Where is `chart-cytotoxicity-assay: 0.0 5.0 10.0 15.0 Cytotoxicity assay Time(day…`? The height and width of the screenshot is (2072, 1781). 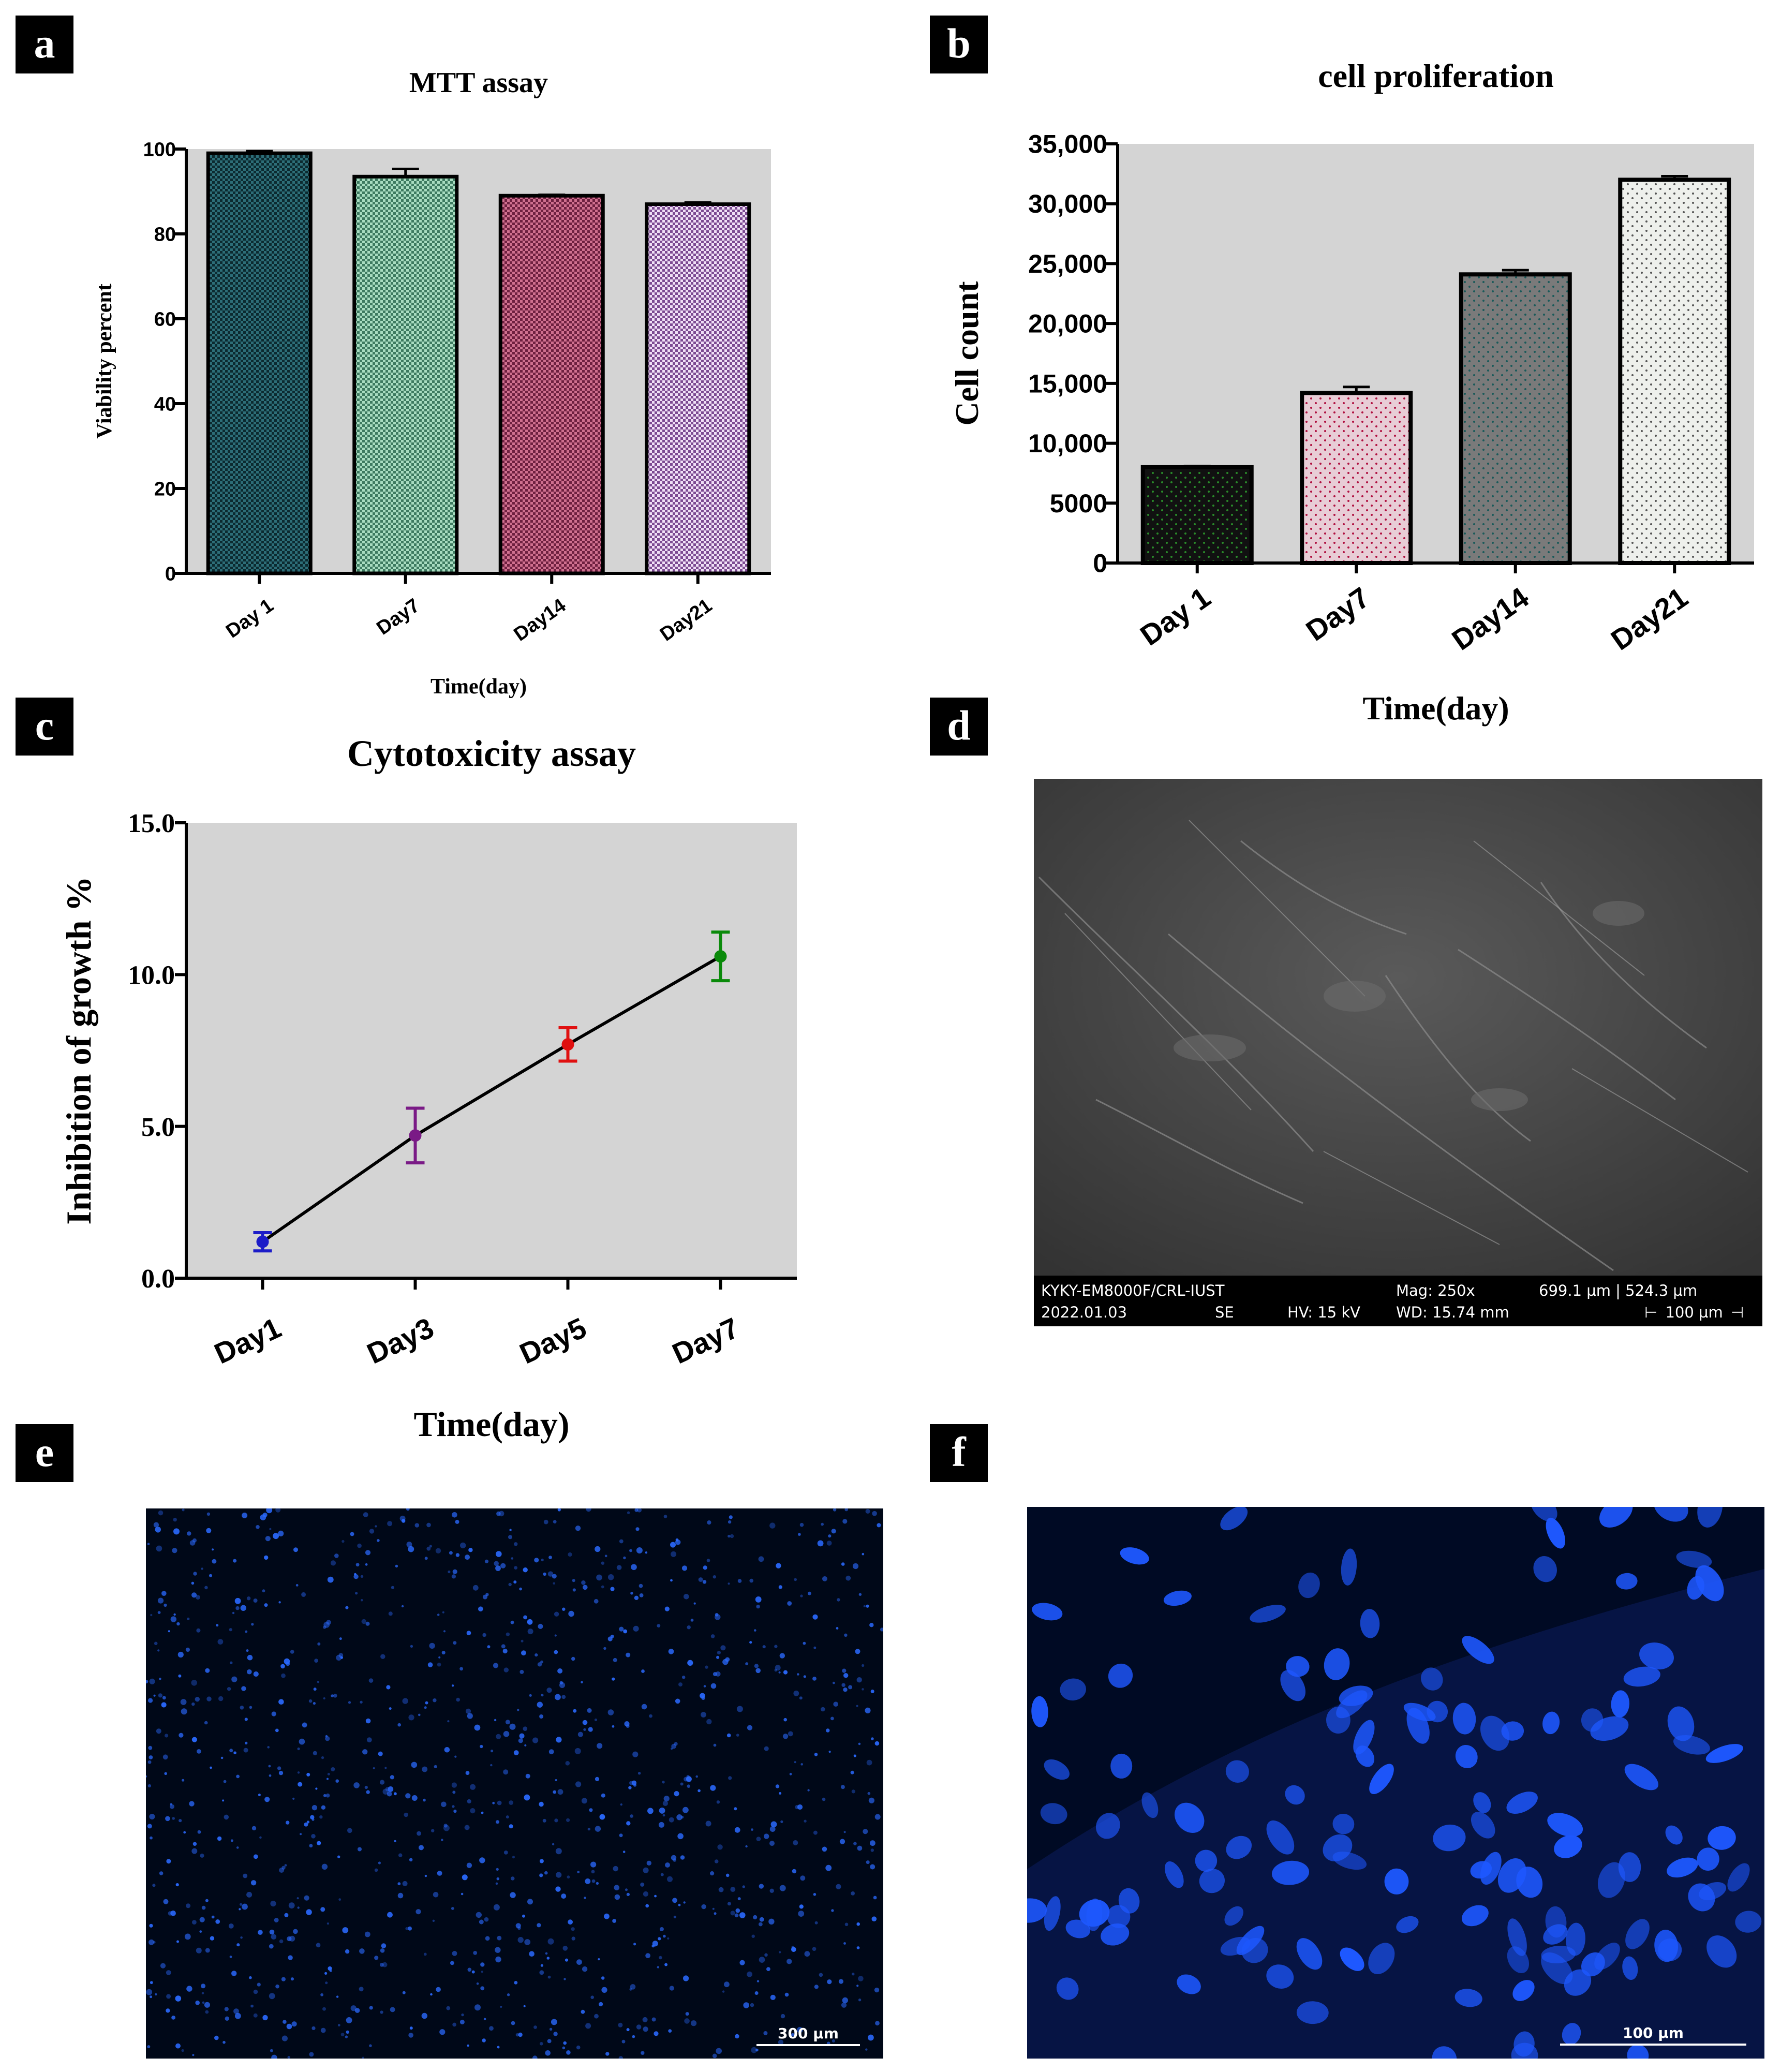 chart-cytotoxicity-assay: 0.0 5.0 10.0 15.0 Cytotoxicity assay Time(day… is located at coordinates (428, 1089).